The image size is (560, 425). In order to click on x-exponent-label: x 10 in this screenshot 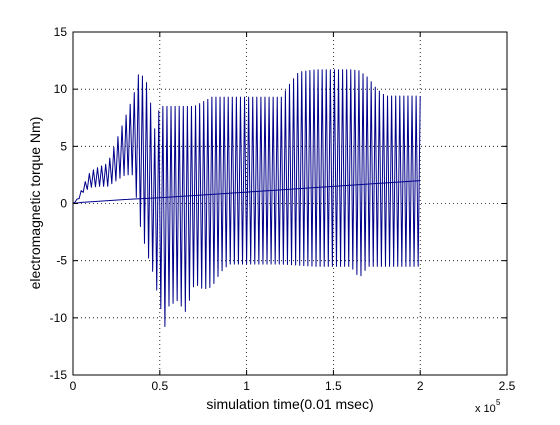, I will do `click(485, 409)`.